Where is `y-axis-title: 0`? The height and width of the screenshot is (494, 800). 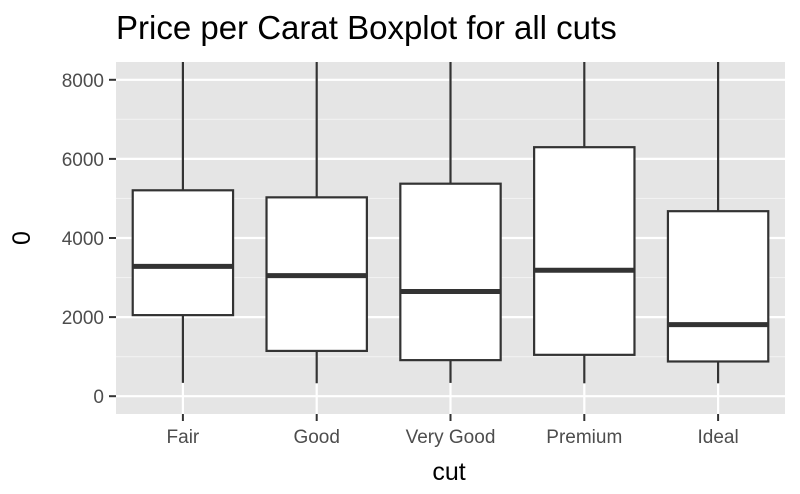
y-axis-title: 0 is located at coordinates (22, 238).